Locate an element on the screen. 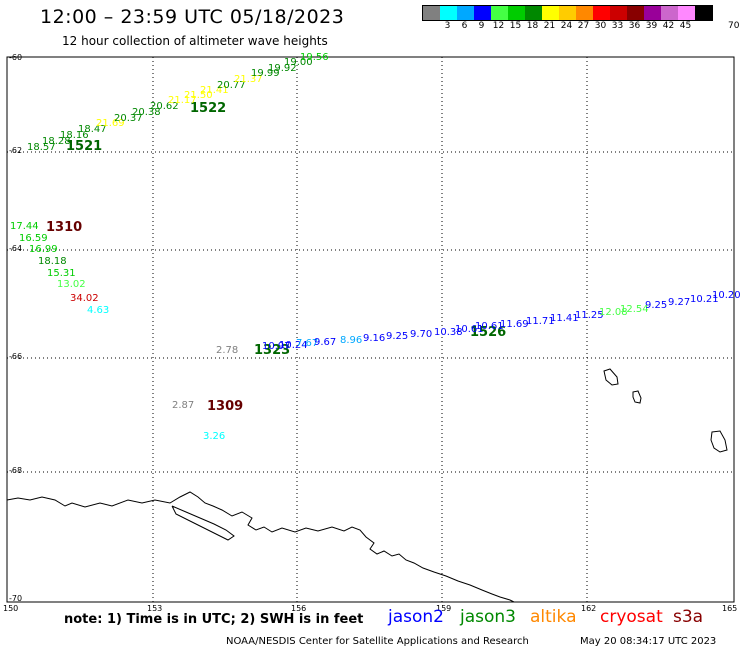 This screenshot has height=650, width=740. credit-timestamp: May 20 08:34:17 UTC 2023 is located at coordinates (648, 641).